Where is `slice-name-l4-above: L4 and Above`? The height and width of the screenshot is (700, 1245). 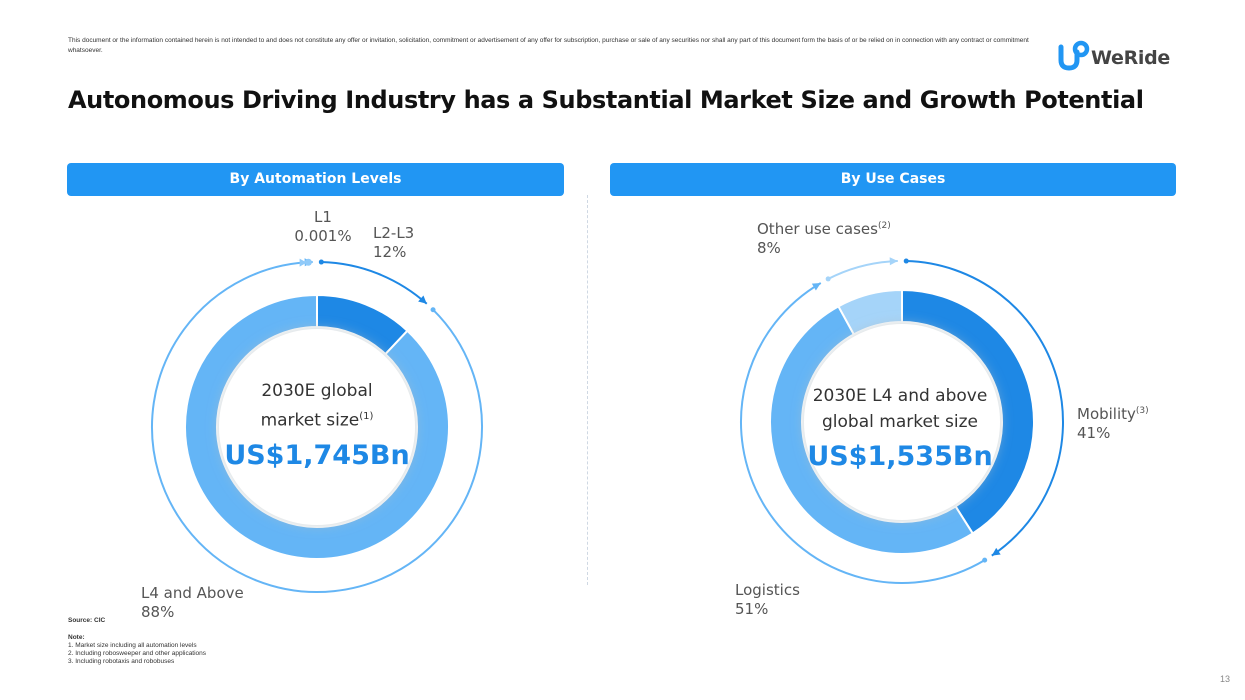
slice-name-l4-above: L4 and Above is located at coordinates (192, 593).